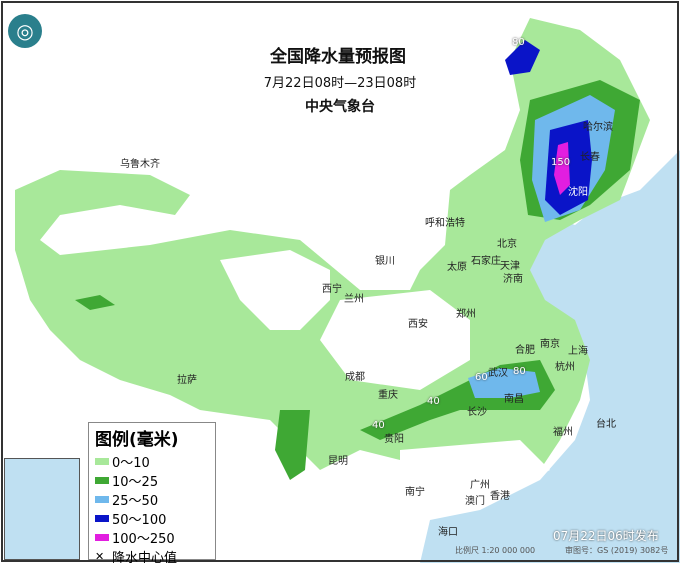 This screenshot has height=563, width=680. I want to click on city-label: 武汉, so click(498, 373).